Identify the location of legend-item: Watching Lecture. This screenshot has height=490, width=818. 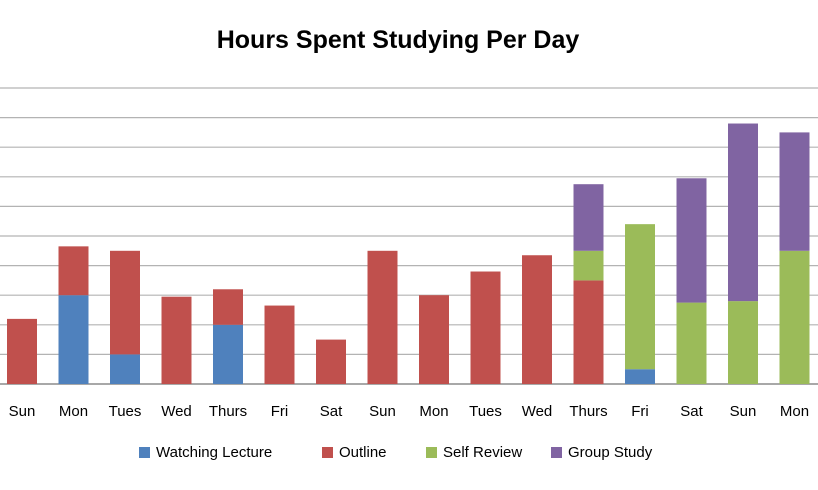
(205, 452).